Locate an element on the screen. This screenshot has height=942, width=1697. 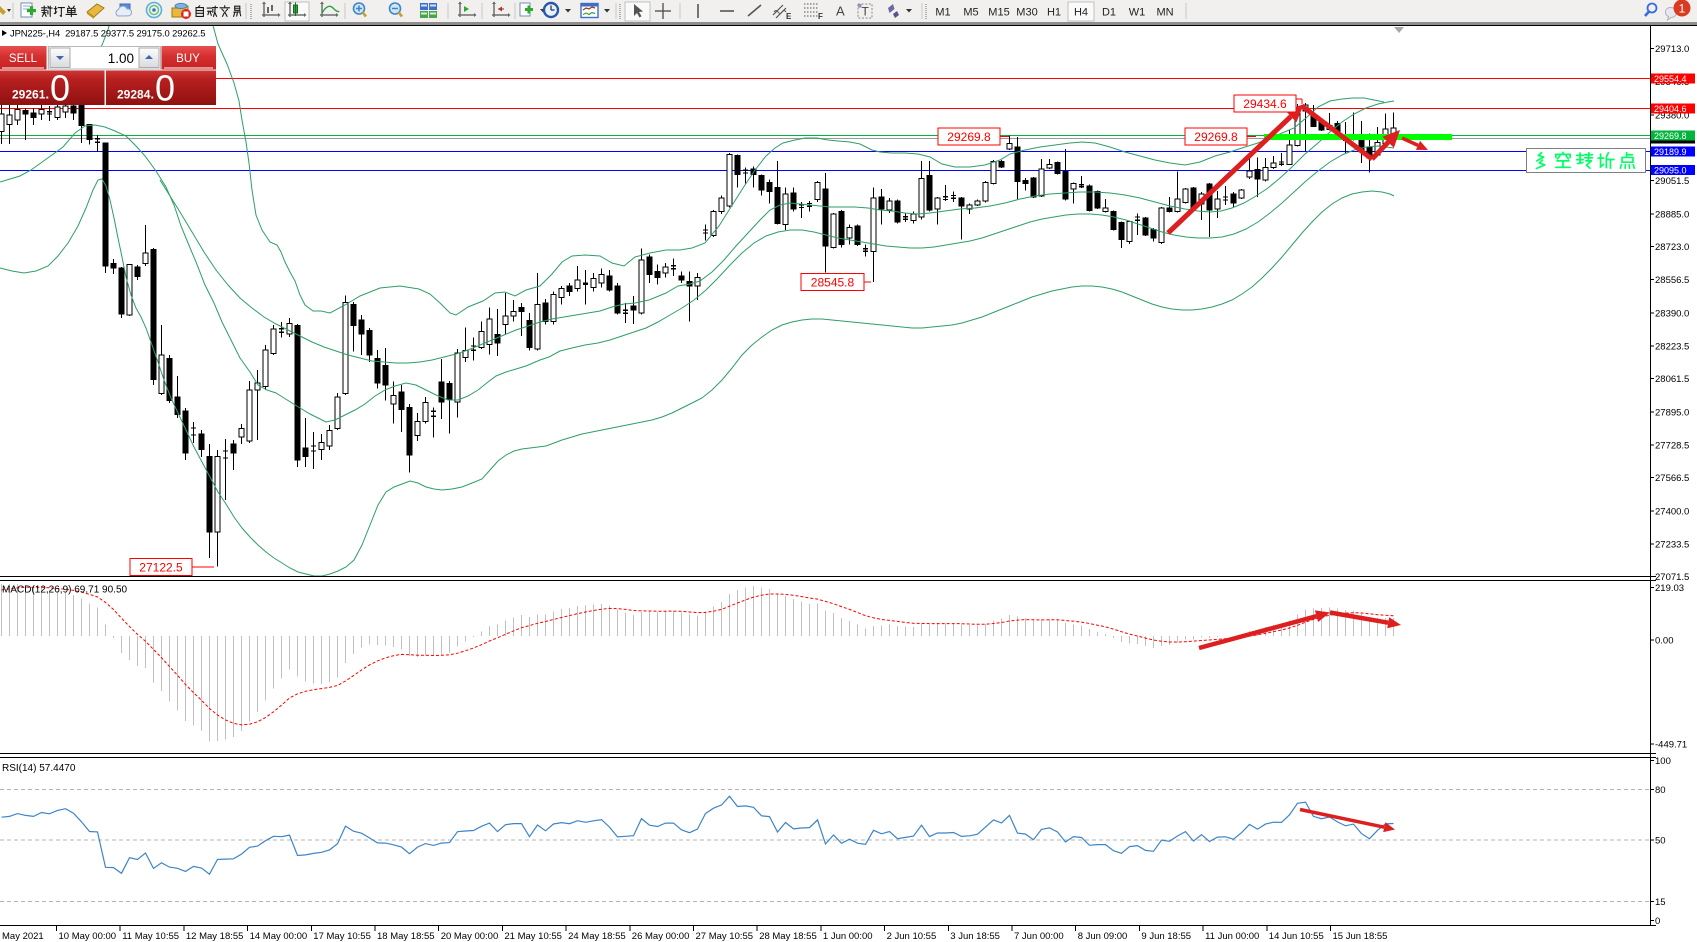
svg-text: 1.00 is located at coordinates (121, 58).